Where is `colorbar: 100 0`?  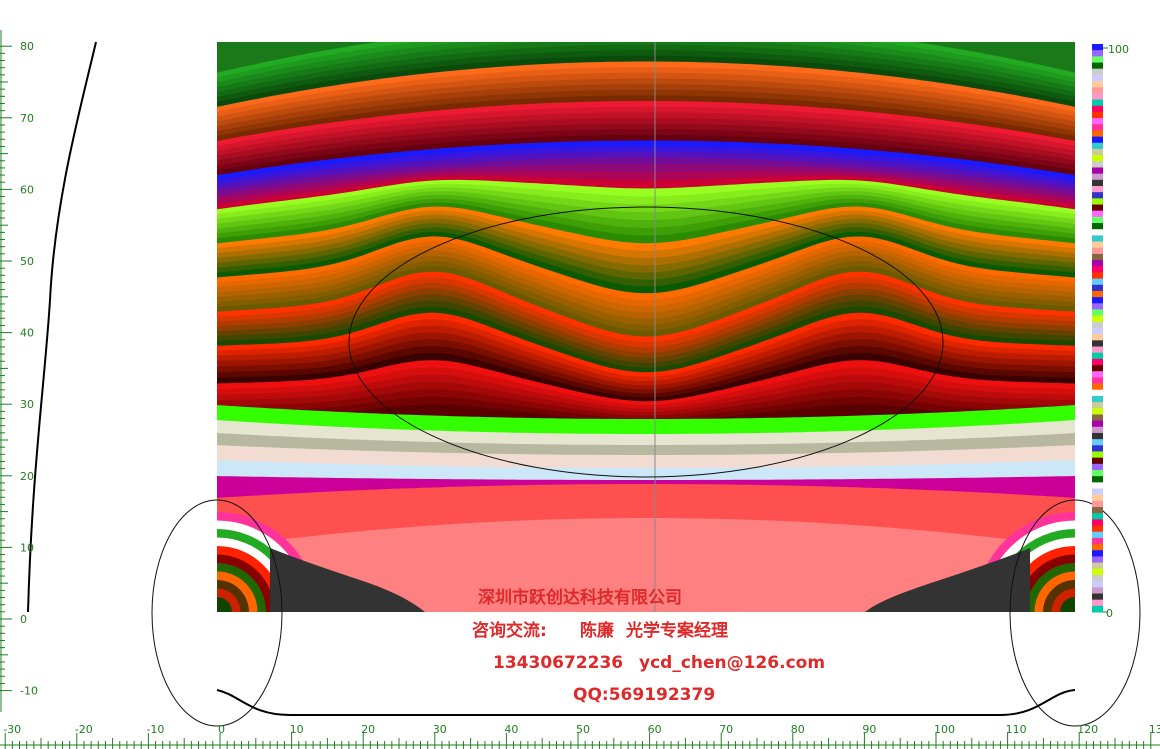
colorbar: 100 0 is located at coordinates (1110, 331).